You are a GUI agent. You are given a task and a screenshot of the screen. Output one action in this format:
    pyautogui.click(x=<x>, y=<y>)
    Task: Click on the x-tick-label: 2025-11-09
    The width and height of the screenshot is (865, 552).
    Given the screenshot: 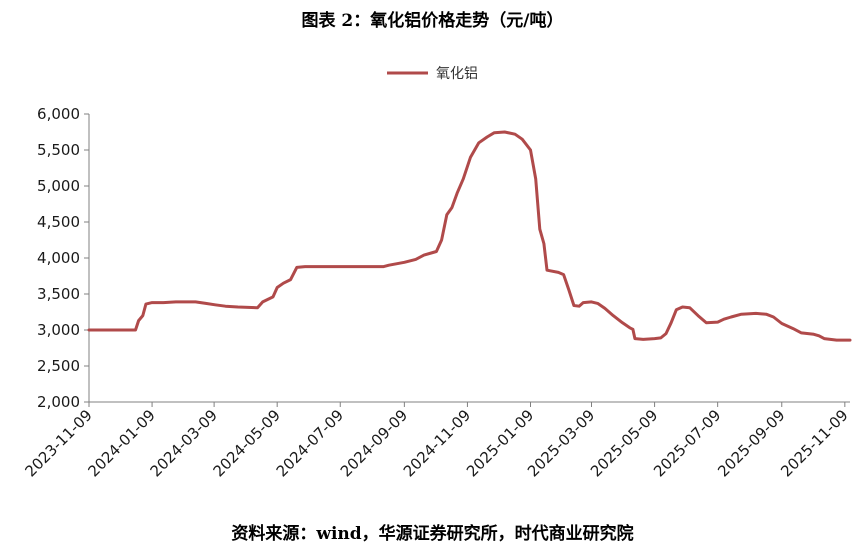 What is the action you would take?
    pyautogui.click(x=814, y=443)
    